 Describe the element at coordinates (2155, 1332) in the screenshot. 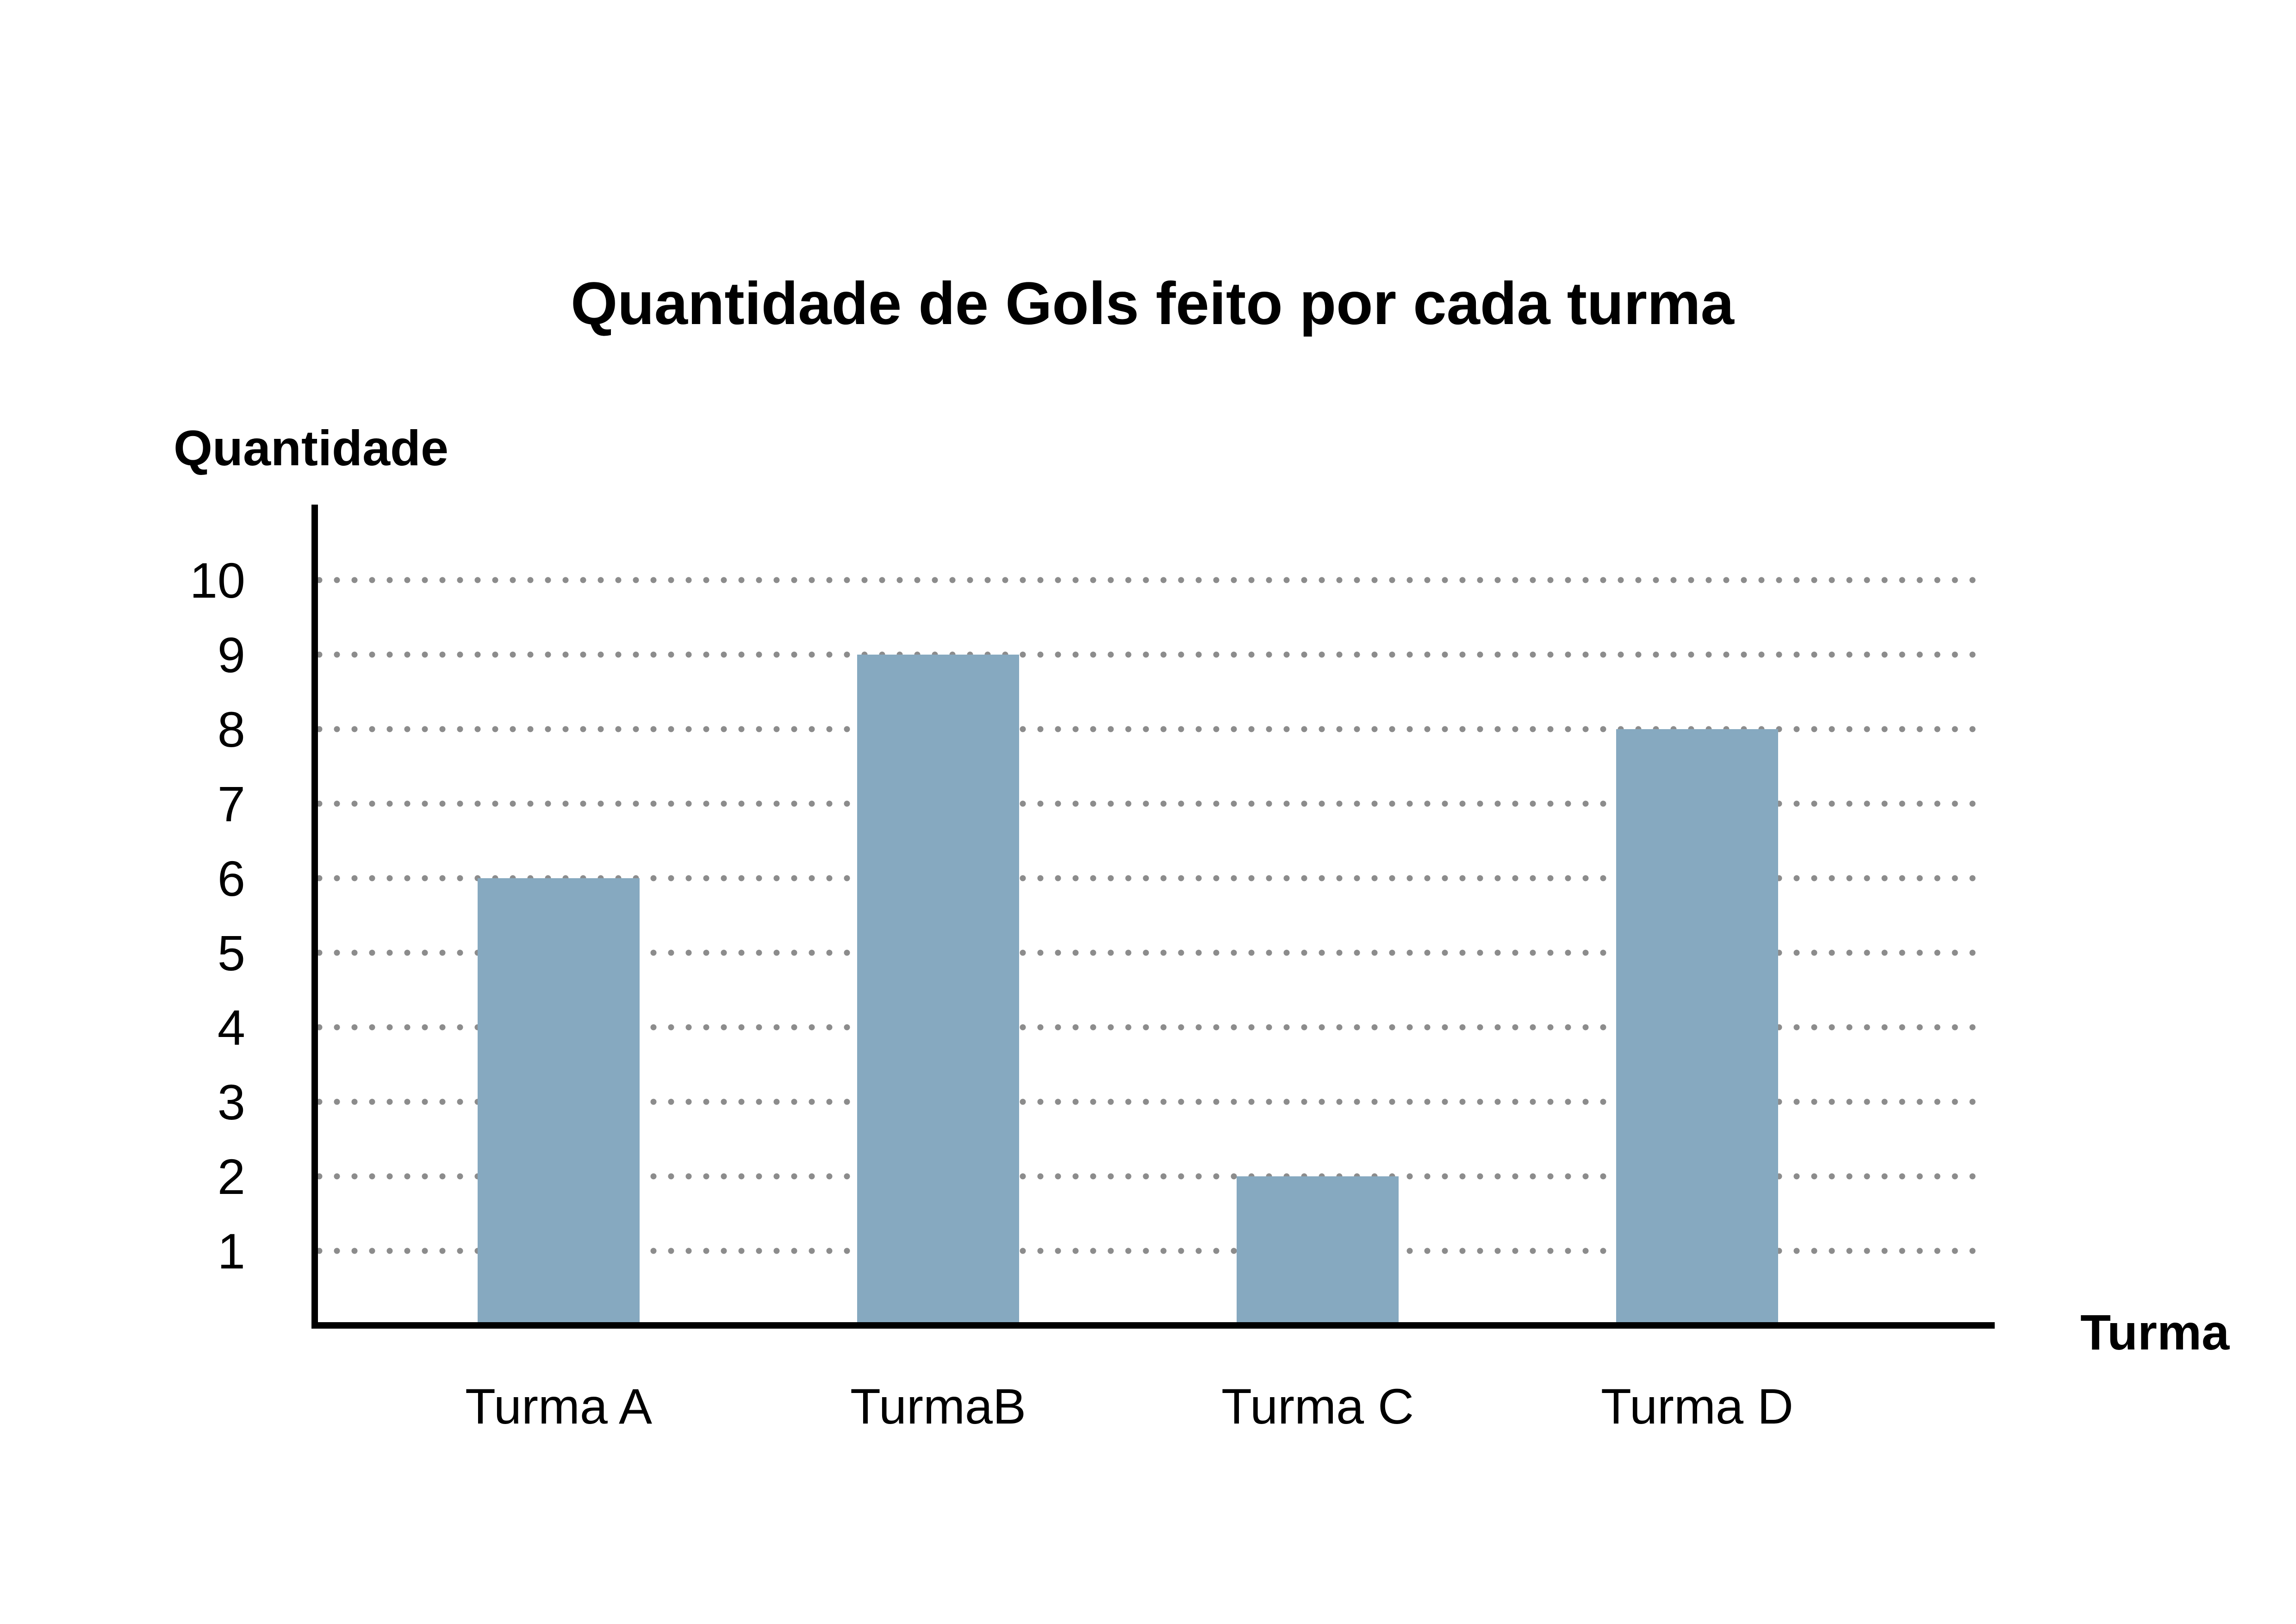

I see `x-axis-title: Turma` at that location.